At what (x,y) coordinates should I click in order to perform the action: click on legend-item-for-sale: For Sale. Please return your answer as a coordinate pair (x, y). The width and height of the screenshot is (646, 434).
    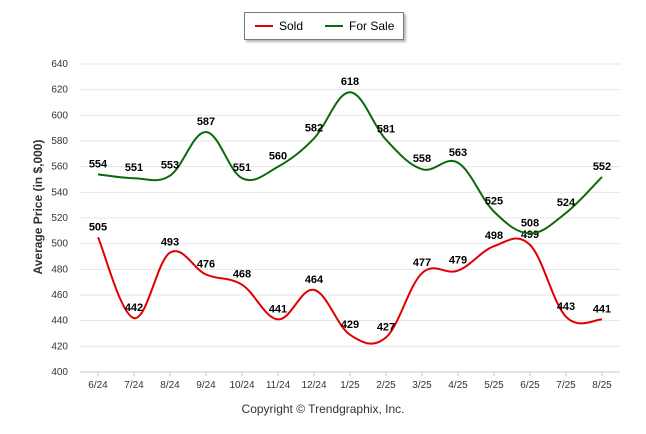
    Looking at the image, I should click on (359, 26).